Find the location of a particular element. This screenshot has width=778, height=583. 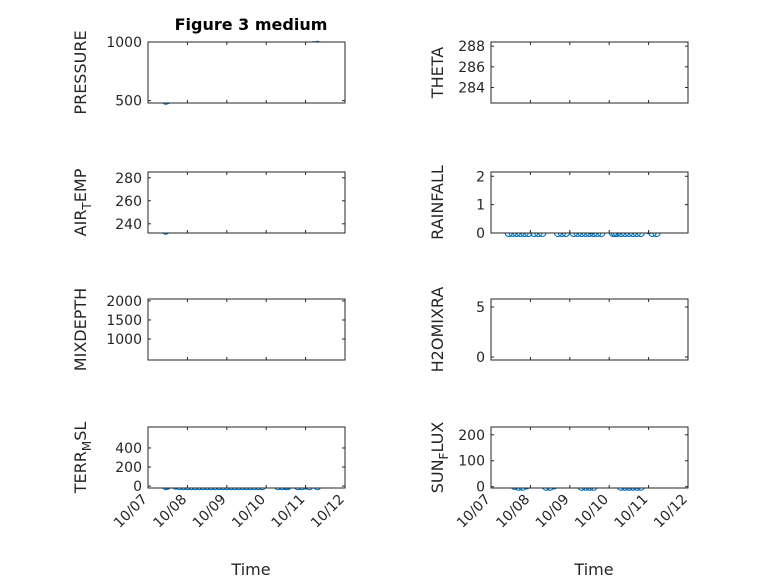

y-tick-label: 260 is located at coordinates (128, 202).